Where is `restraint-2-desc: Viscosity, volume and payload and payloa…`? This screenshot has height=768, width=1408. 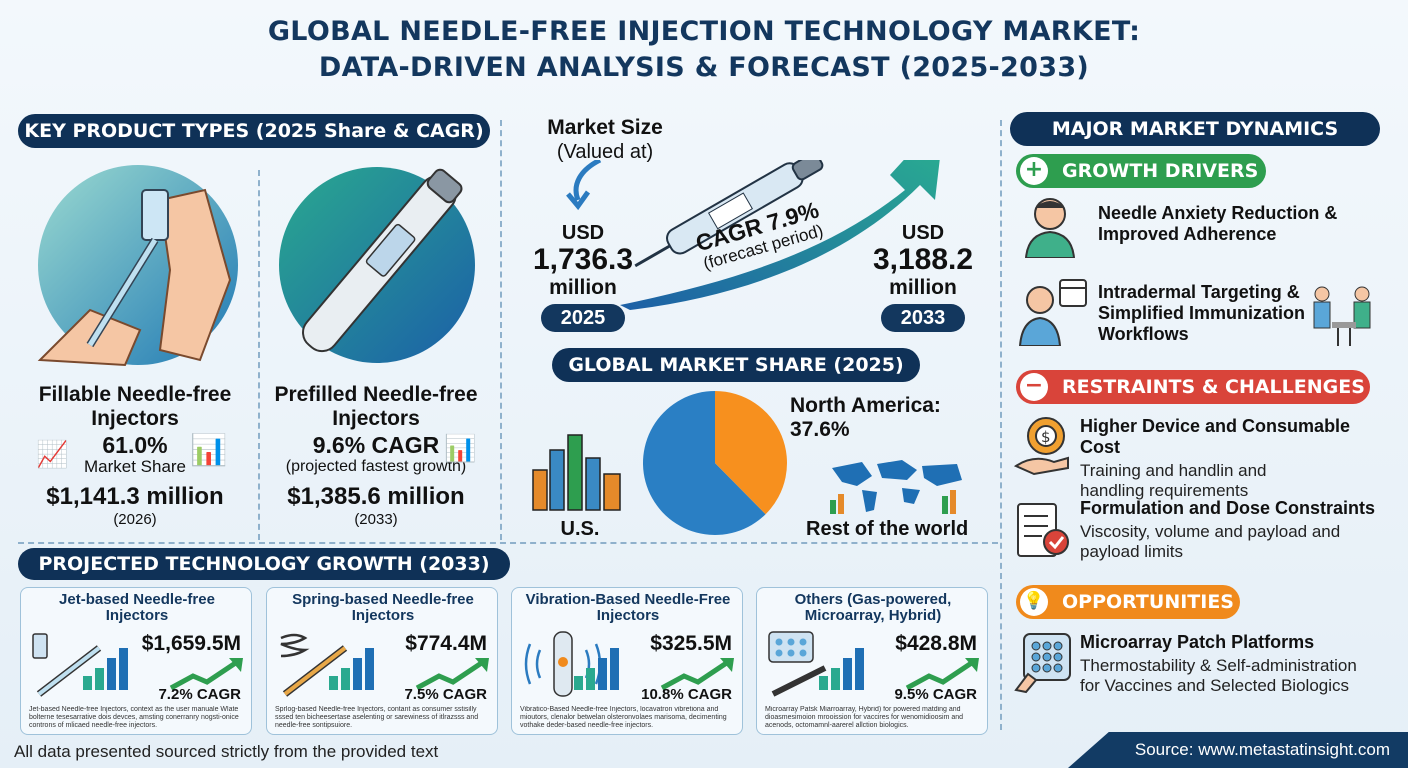
restraint-2-desc: Viscosity, volume and payload and payloa… is located at coordinates (1210, 541).